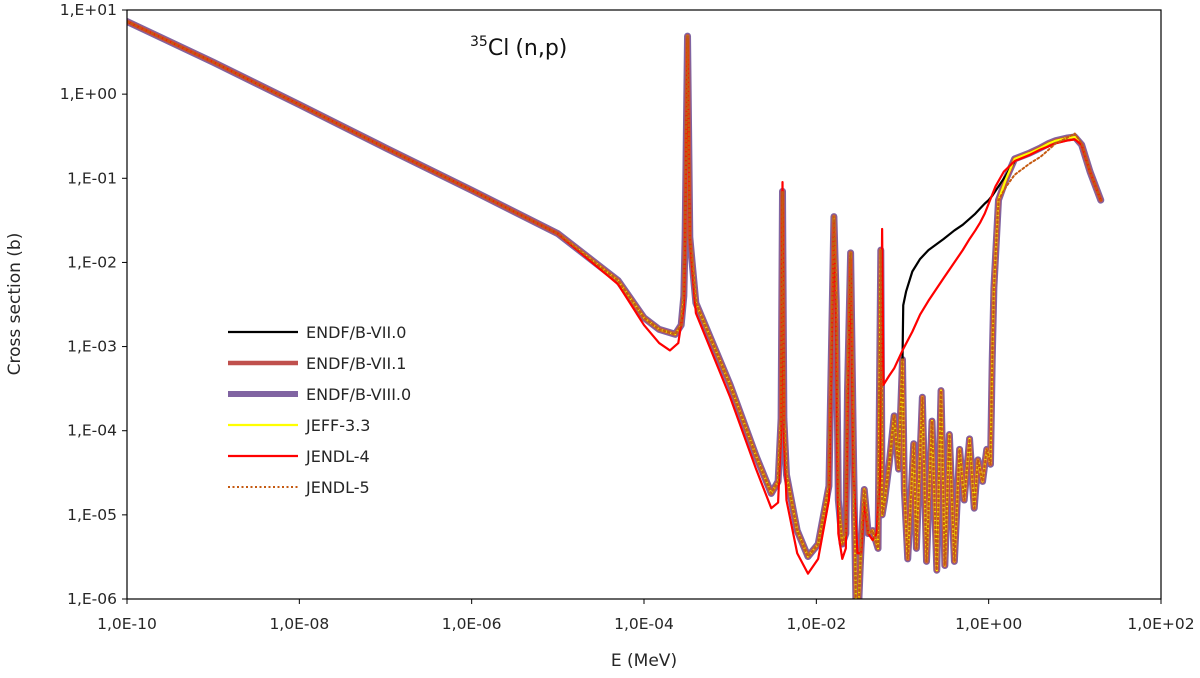  What do you see at coordinates (1160, 624) in the screenshot?
I see `x-tick-label: 1,0E+02` at bounding box center [1160, 624].